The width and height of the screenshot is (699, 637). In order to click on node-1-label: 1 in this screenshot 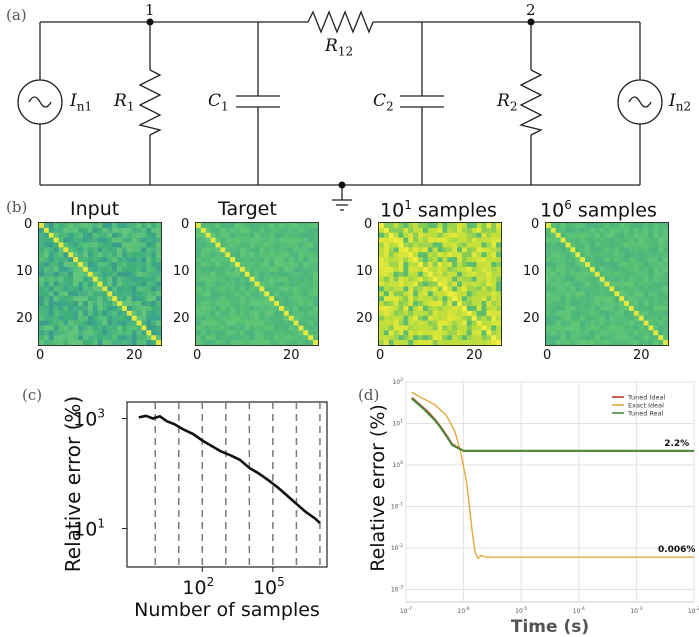, I will do `click(150, 10)`.